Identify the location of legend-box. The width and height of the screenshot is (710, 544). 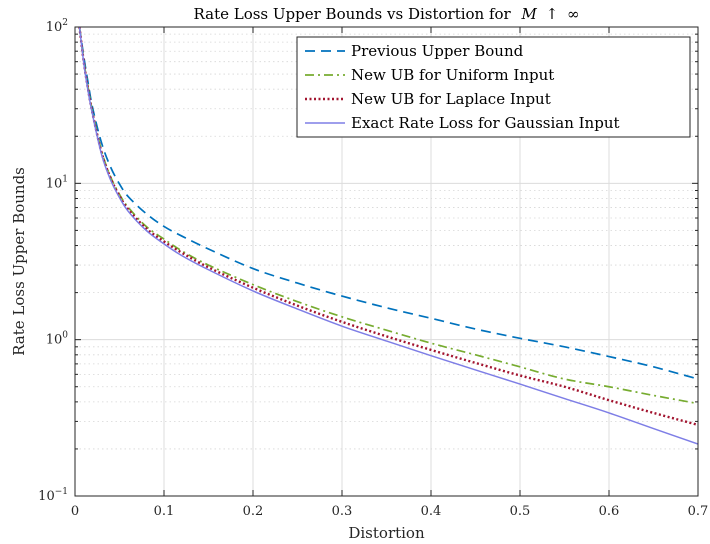
(493, 87).